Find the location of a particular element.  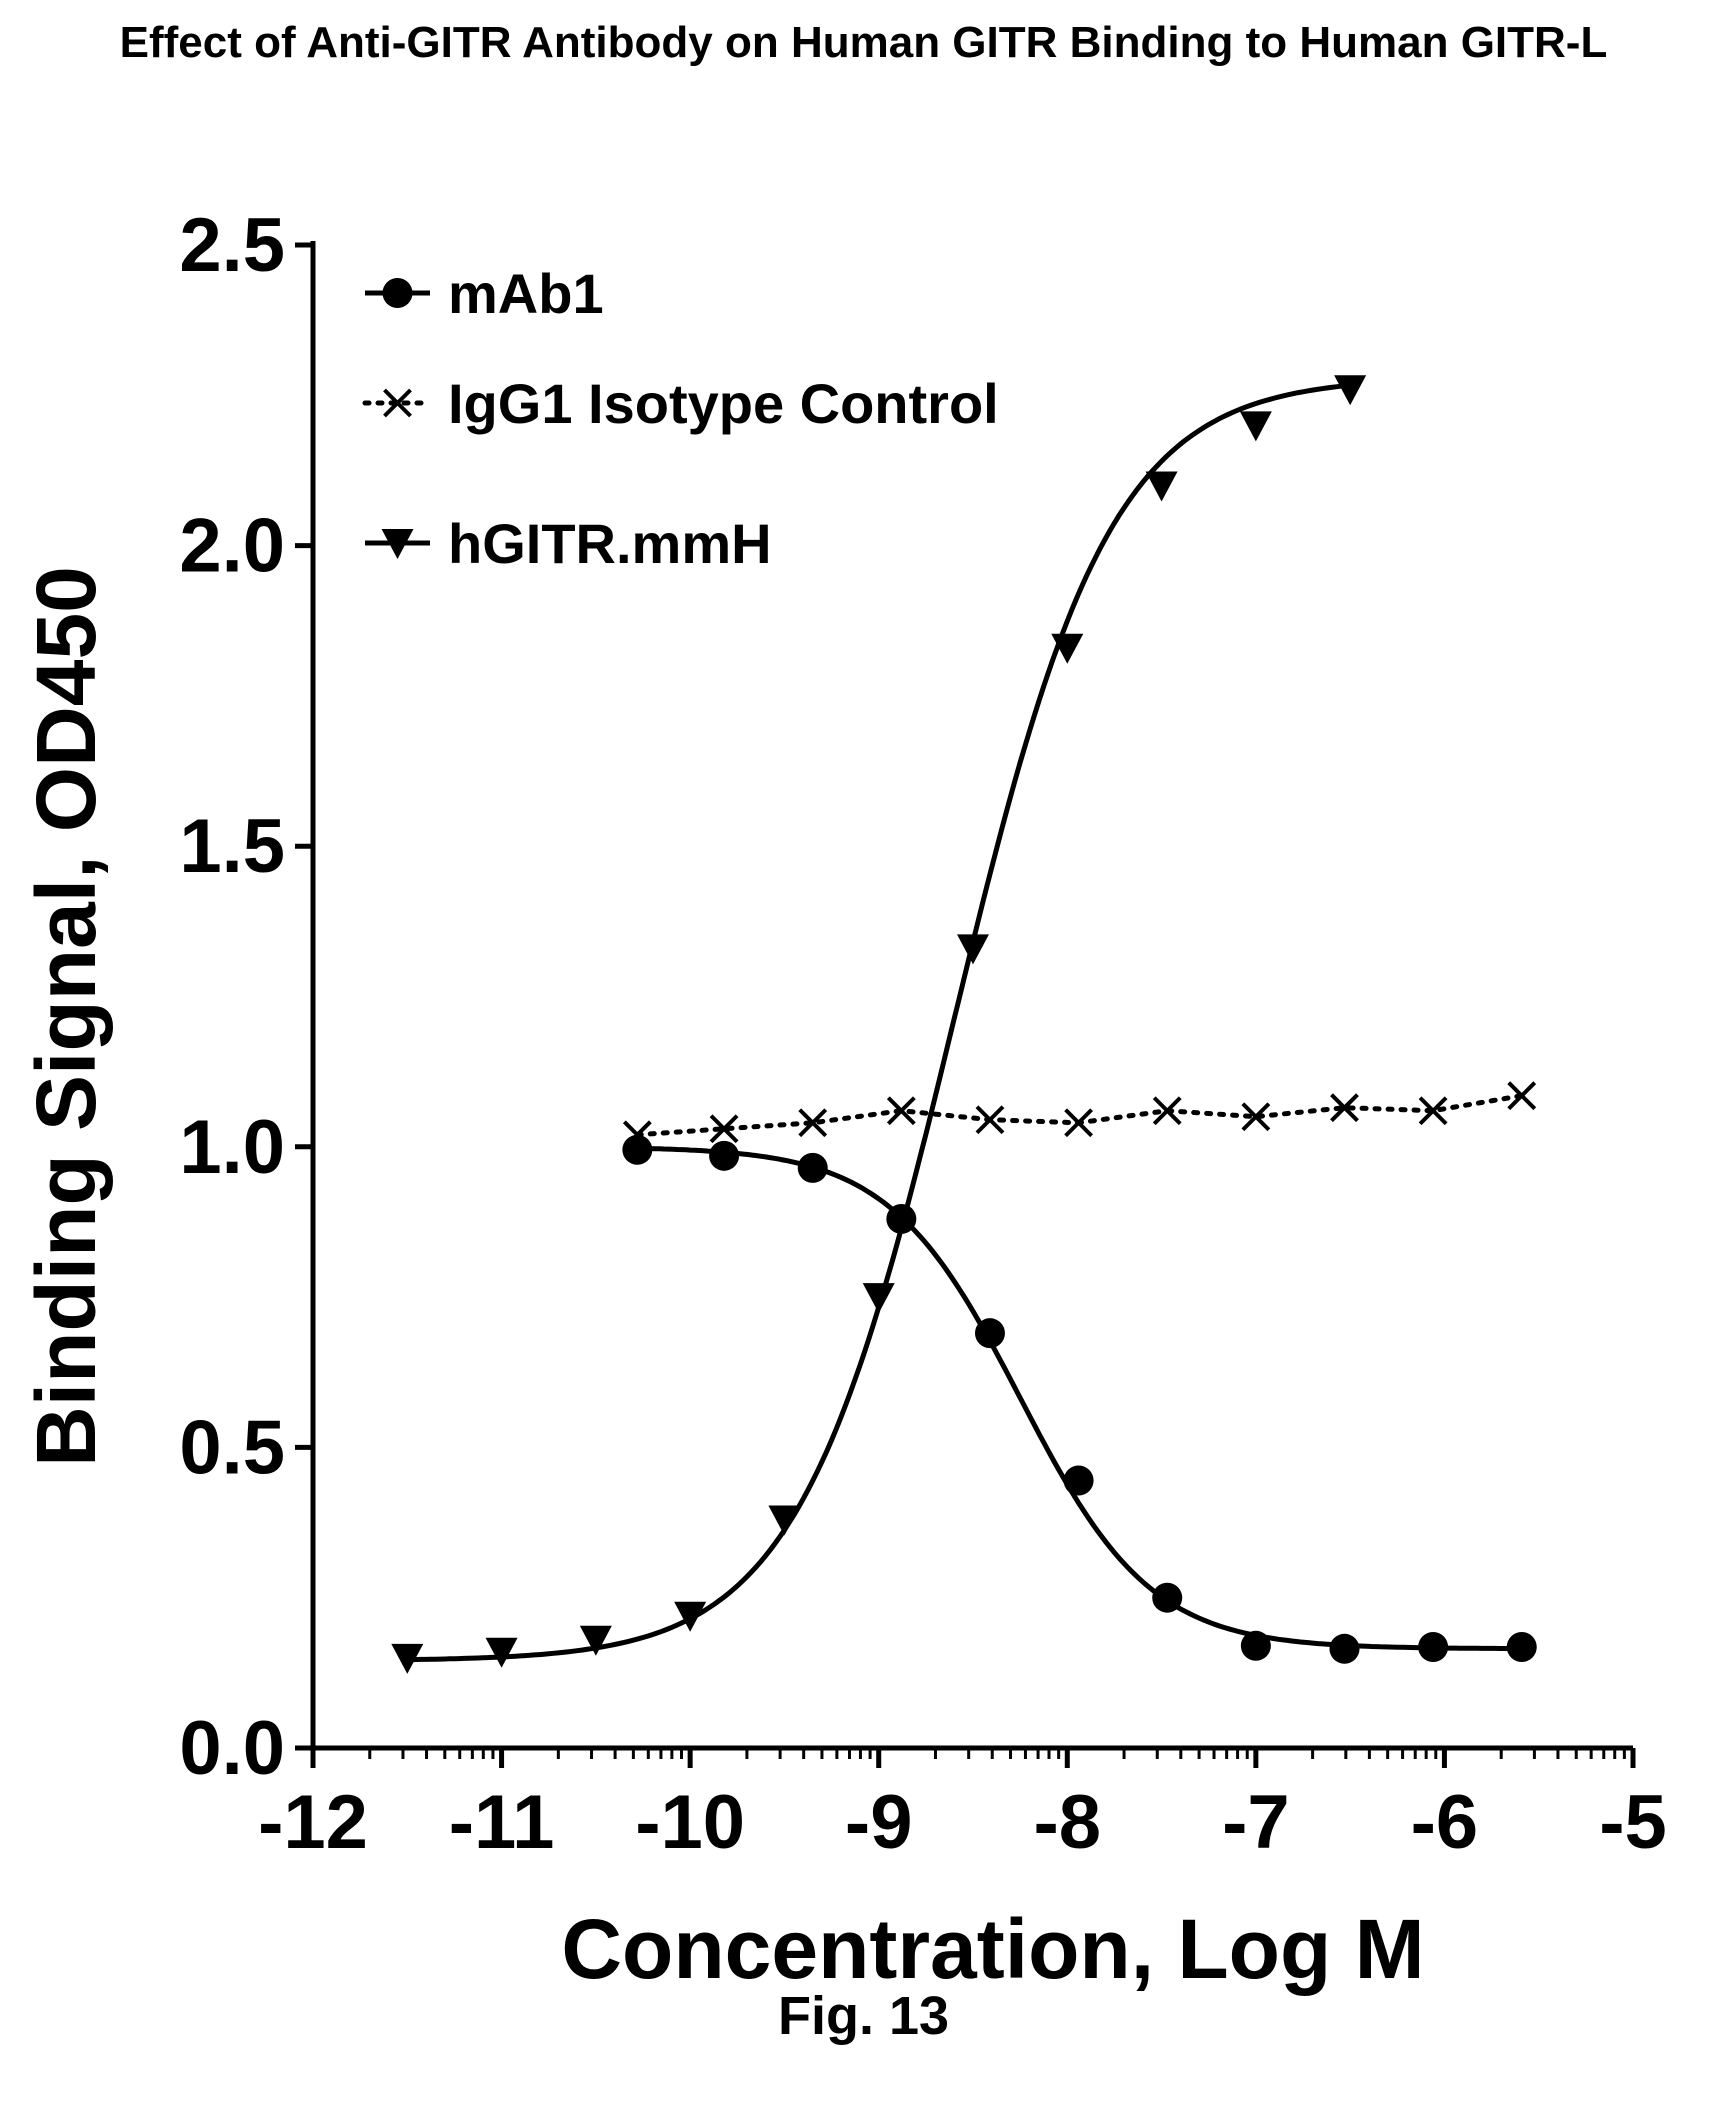

isotype-control-line is located at coordinates (1079, 1115).